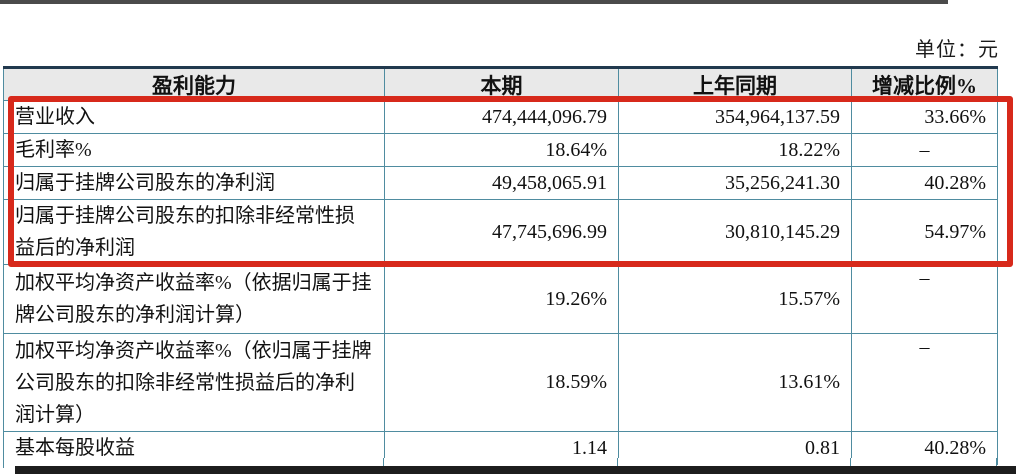 This screenshot has width=1019, height=474. I want to click on current-value: 18.59%, so click(501, 382).